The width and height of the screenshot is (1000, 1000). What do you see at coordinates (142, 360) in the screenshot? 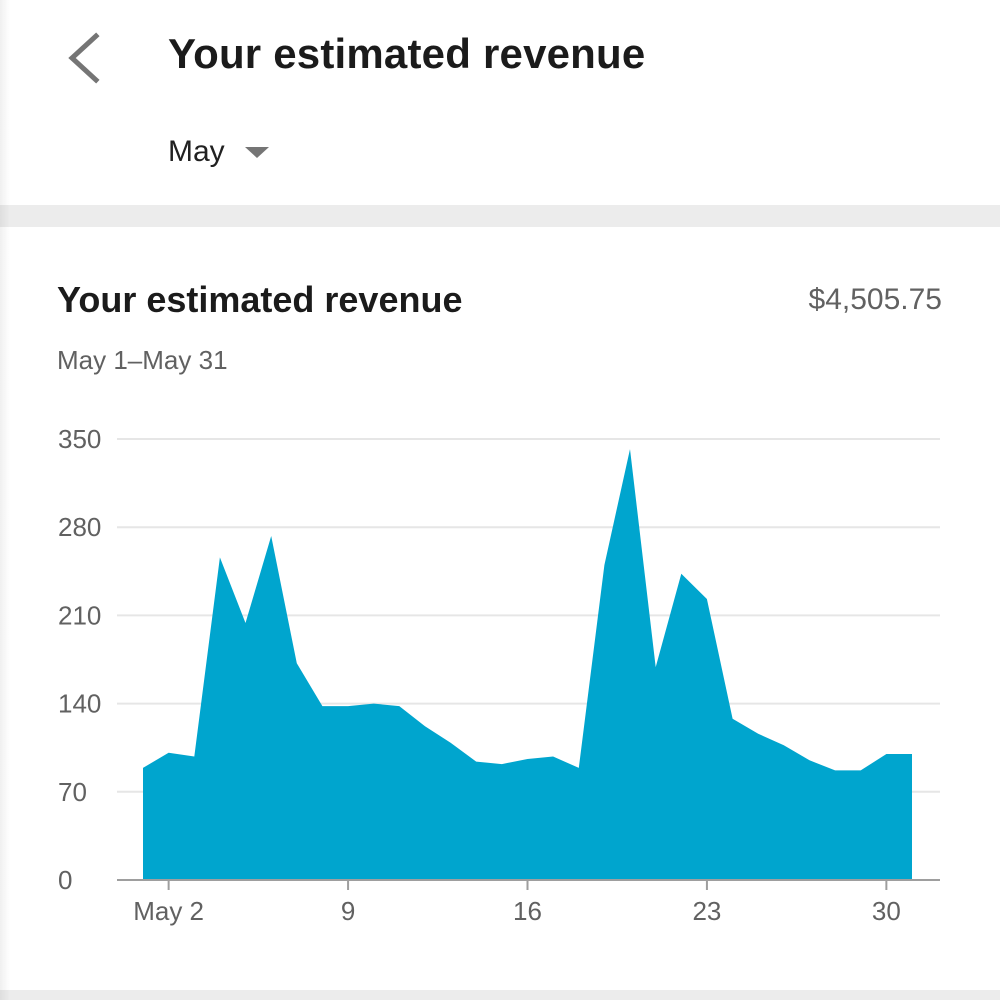
I see `date-range: May 1–May 31` at bounding box center [142, 360].